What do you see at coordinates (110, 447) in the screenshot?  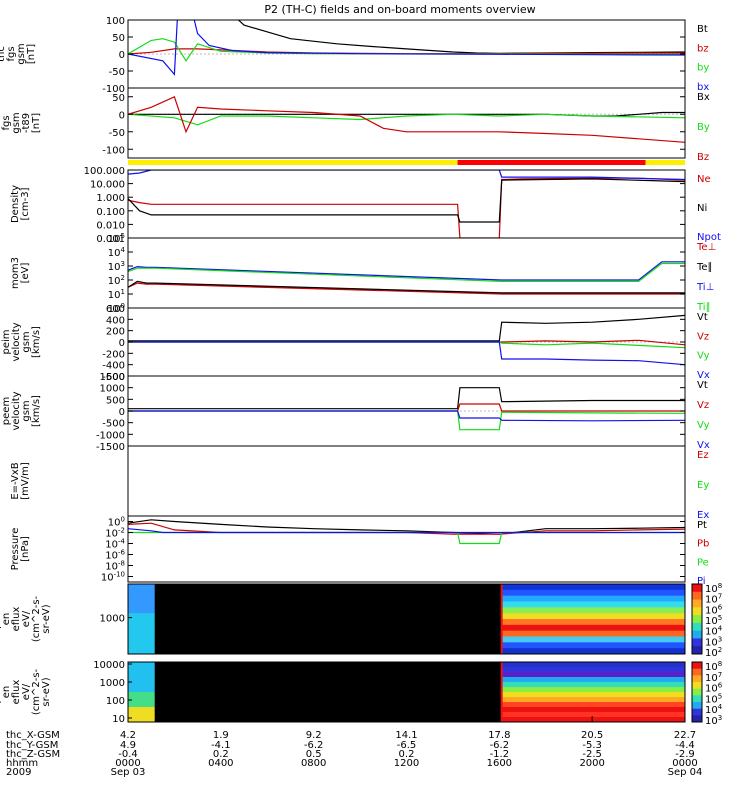 I see `peem-velocity-ytick-label: -1500` at bounding box center [110, 447].